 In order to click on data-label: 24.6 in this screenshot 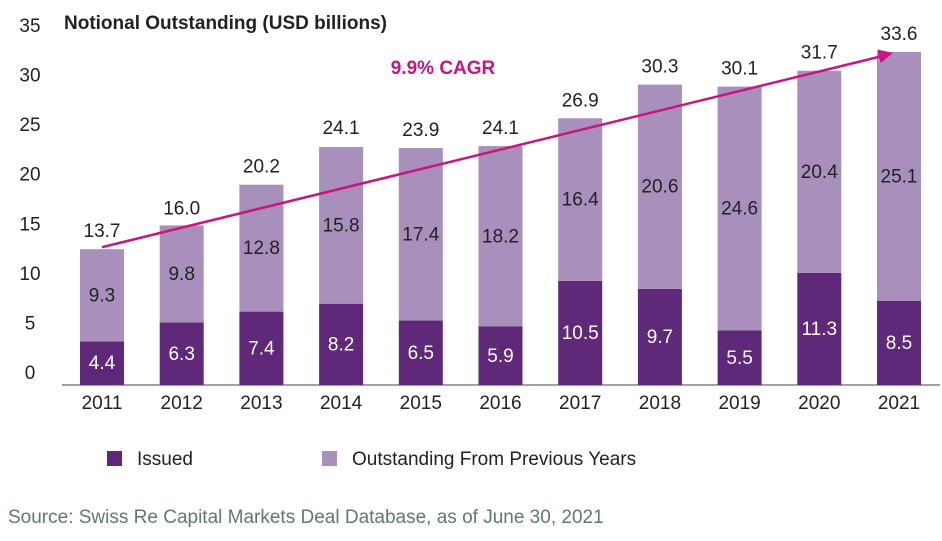, I will do `click(739, 209)`.